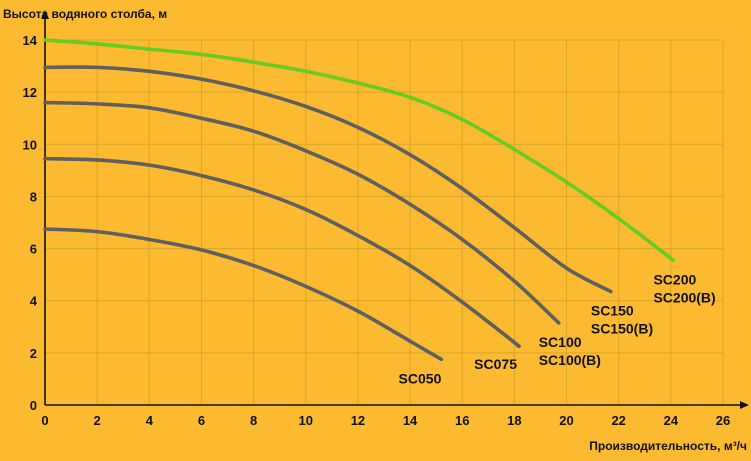 Image resolution: width=751 pixels, height=461 pixels. Describe the element at coordinates (668, 446) in the screenshot. I see `x-axis-title: Производительность, м³/ч` at that location.